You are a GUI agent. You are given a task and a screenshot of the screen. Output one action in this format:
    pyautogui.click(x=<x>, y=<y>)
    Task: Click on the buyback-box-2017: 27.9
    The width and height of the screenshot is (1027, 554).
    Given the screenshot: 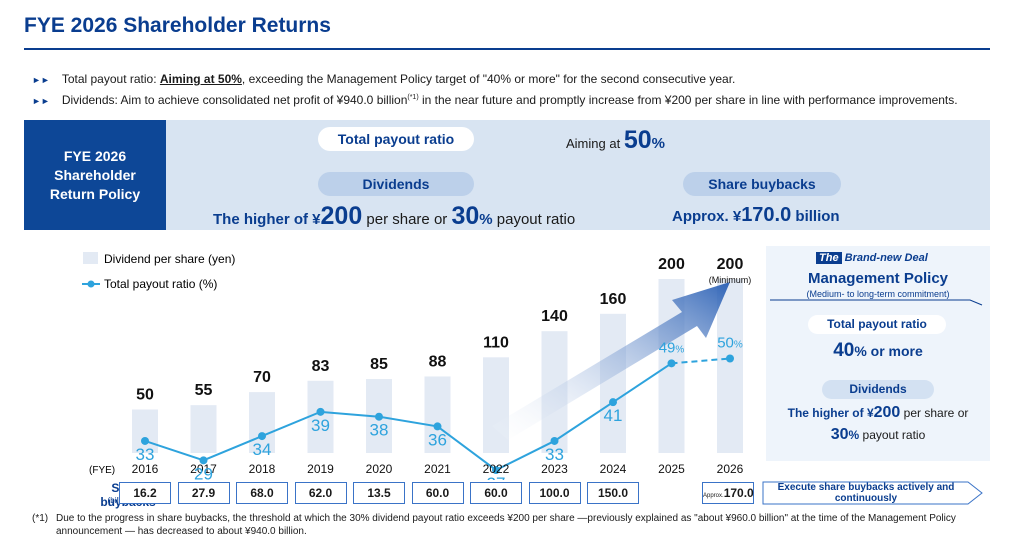 What is the action you would take?
    pyautogui.click(x=203, y=493)
    